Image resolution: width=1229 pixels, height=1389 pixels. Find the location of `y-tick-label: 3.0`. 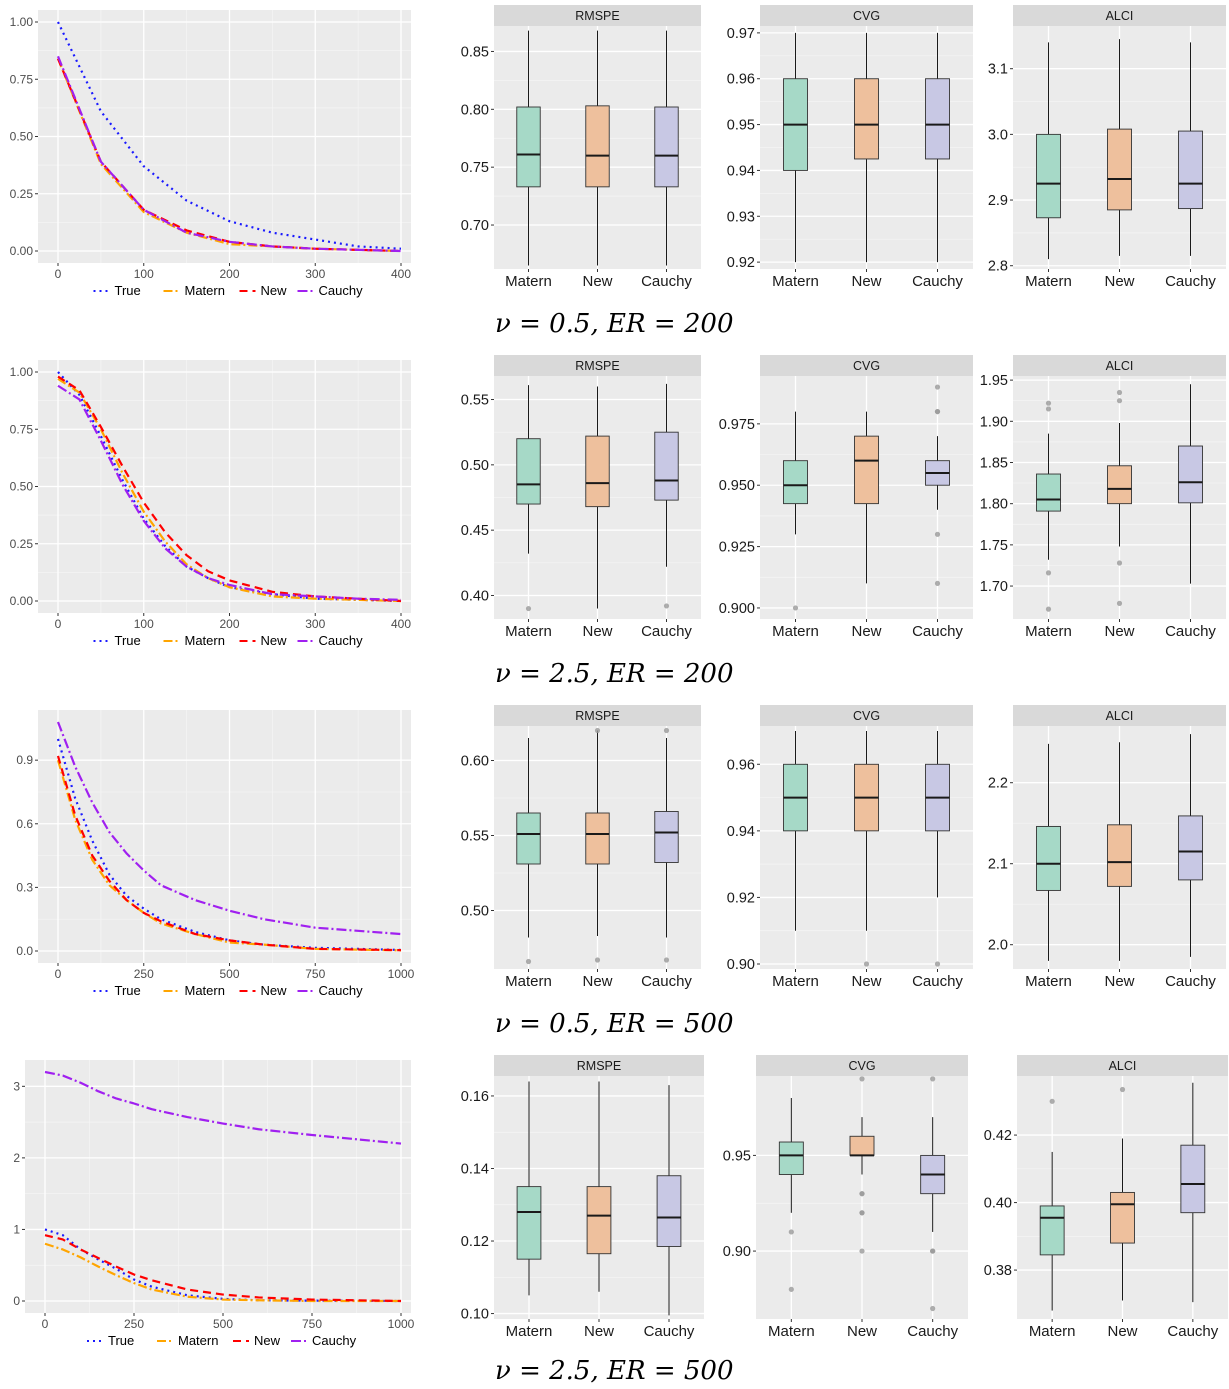

y-tick-label: 3.0 is located at coordinates (998, 135).